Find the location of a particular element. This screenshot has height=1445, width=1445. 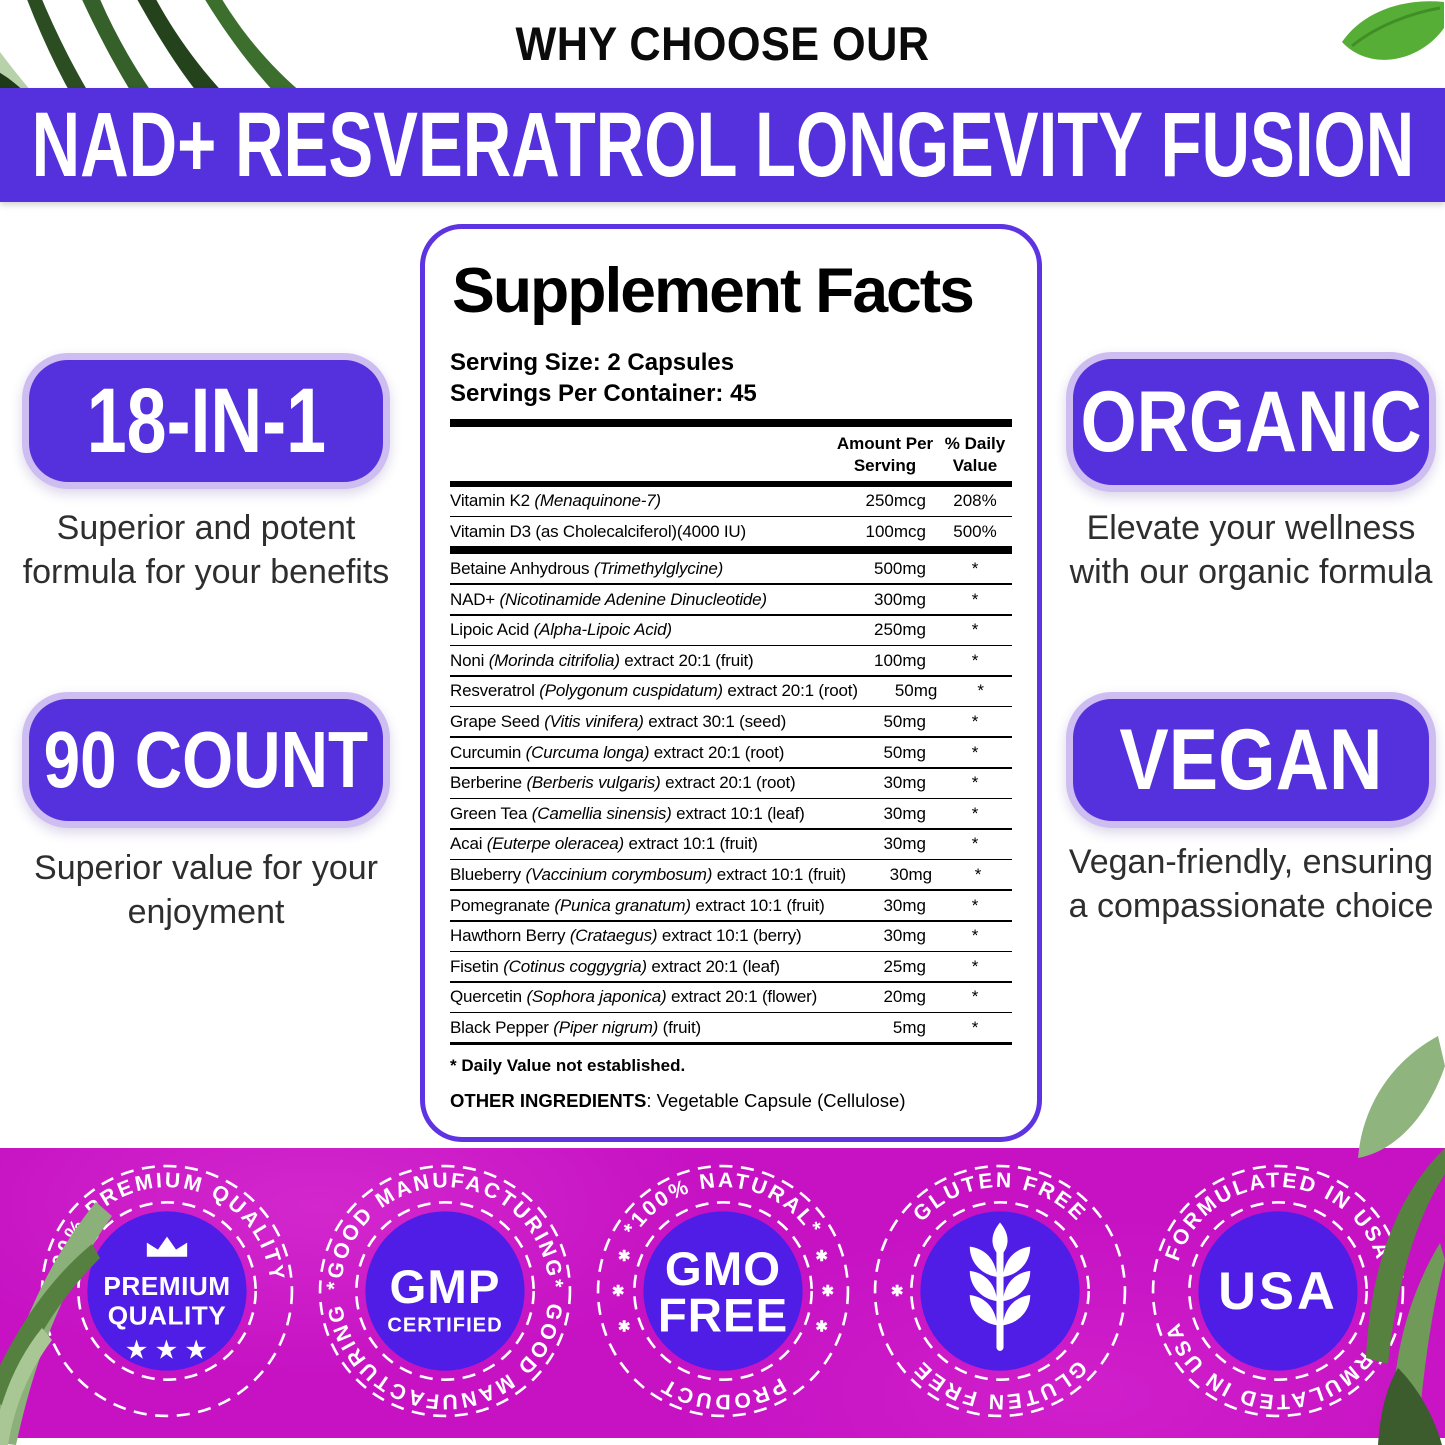

ingredient-amount: 250mcg is located at coordinates (895, 501).